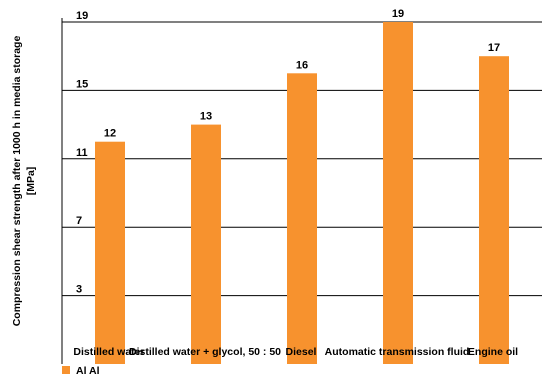  I want to click on y-tick-label: 7, so click(79, 221).